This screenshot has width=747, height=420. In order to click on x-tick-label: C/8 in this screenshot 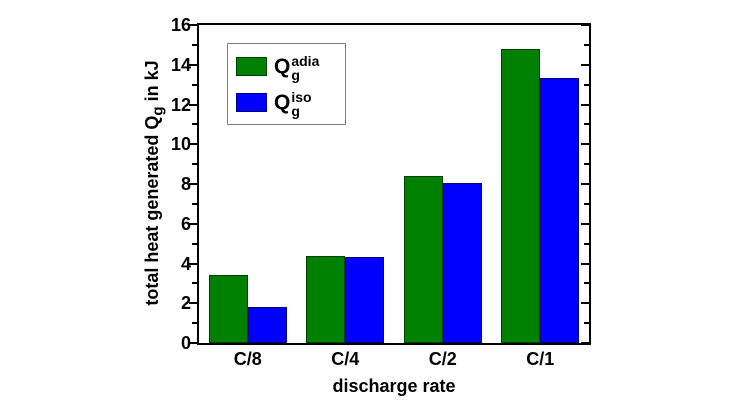, I will do `click(247, 359)`.